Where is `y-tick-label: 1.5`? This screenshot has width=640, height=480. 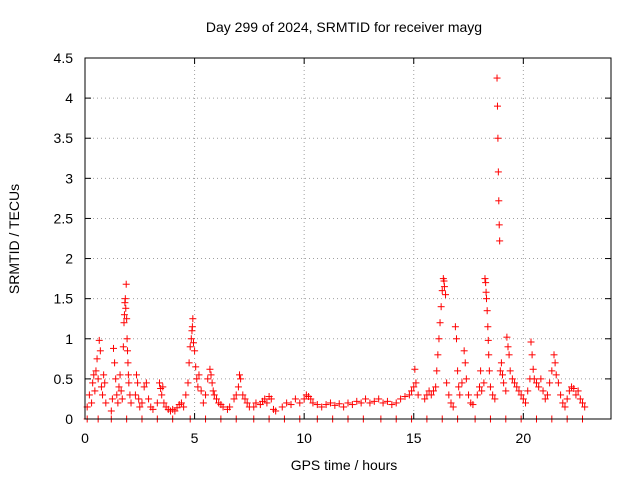
y-tick-label: 1.5 is located at coordinates (64, 299).